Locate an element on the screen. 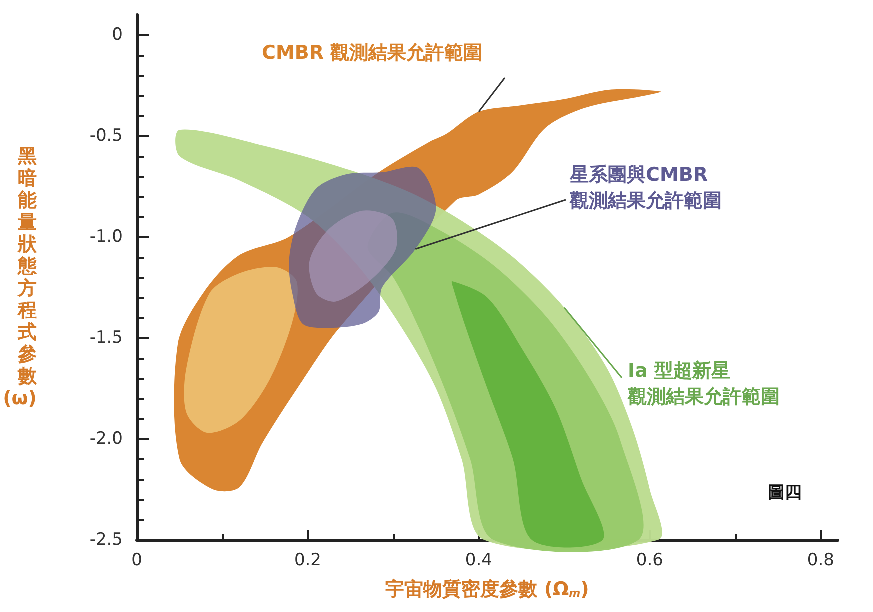 This screenshot has height=612, width=873. x-tick-label: 0.6 is located at coordinates (650, 560).